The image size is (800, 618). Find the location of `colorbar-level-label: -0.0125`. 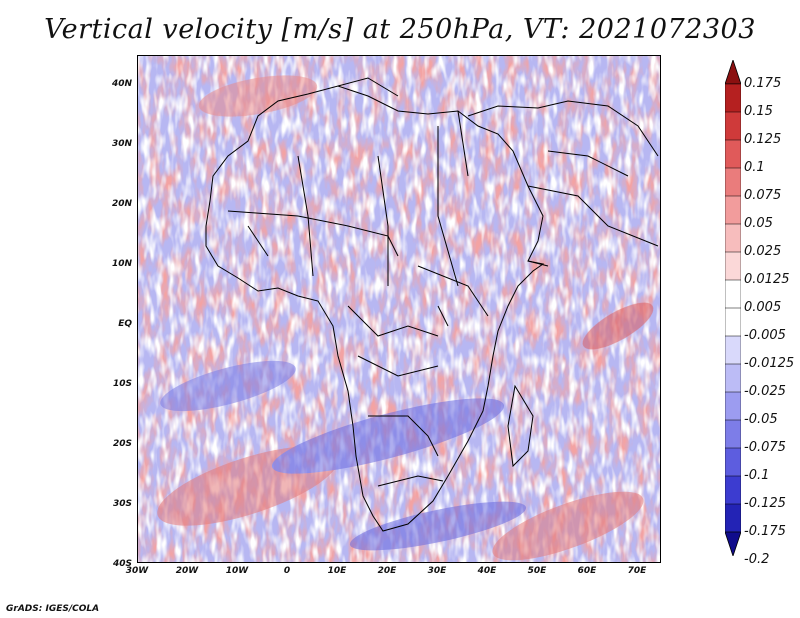

colorbar-level-label: -0.0125 is located at coordinates (769, 363).